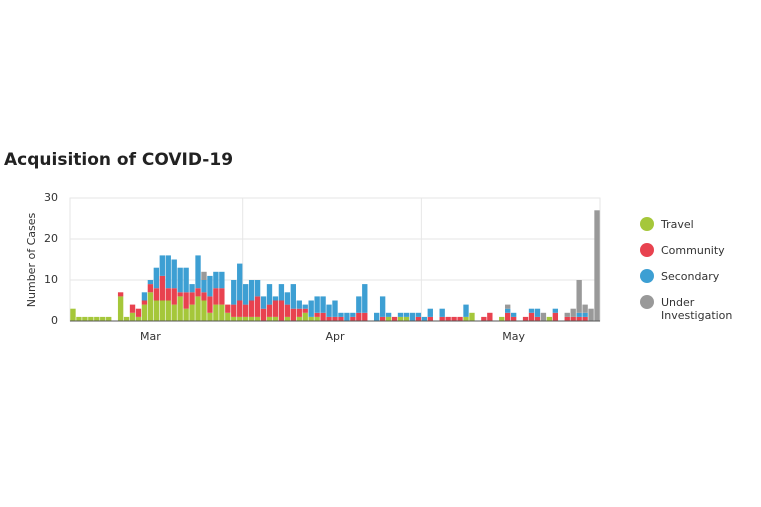  What do you see at coordinates (695, 223) in the screenshot?
I see `legend-item: Travel` at bounding box center [695, 223].